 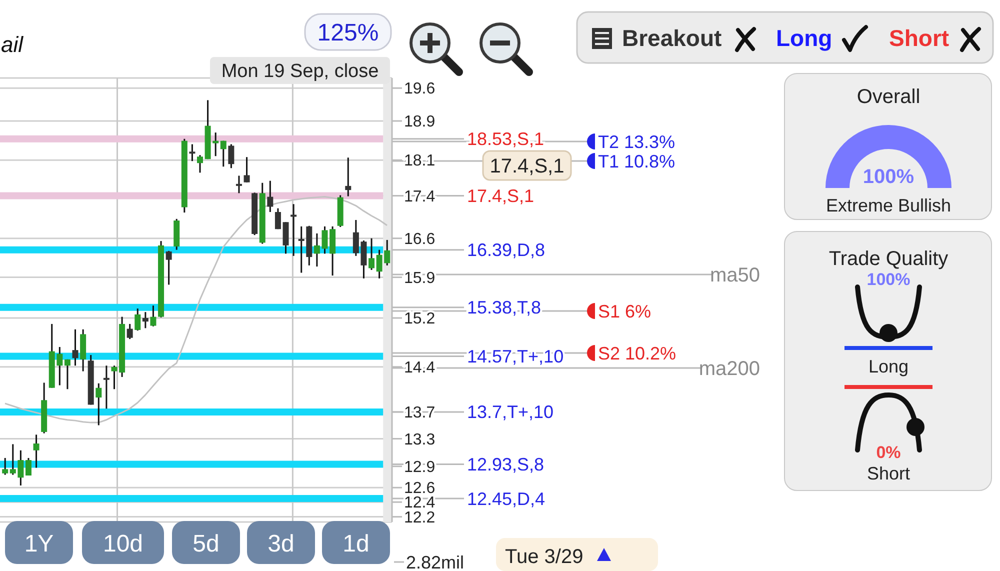 I want to click on y-tick-label: 12.2, so click(x=420, y=517).